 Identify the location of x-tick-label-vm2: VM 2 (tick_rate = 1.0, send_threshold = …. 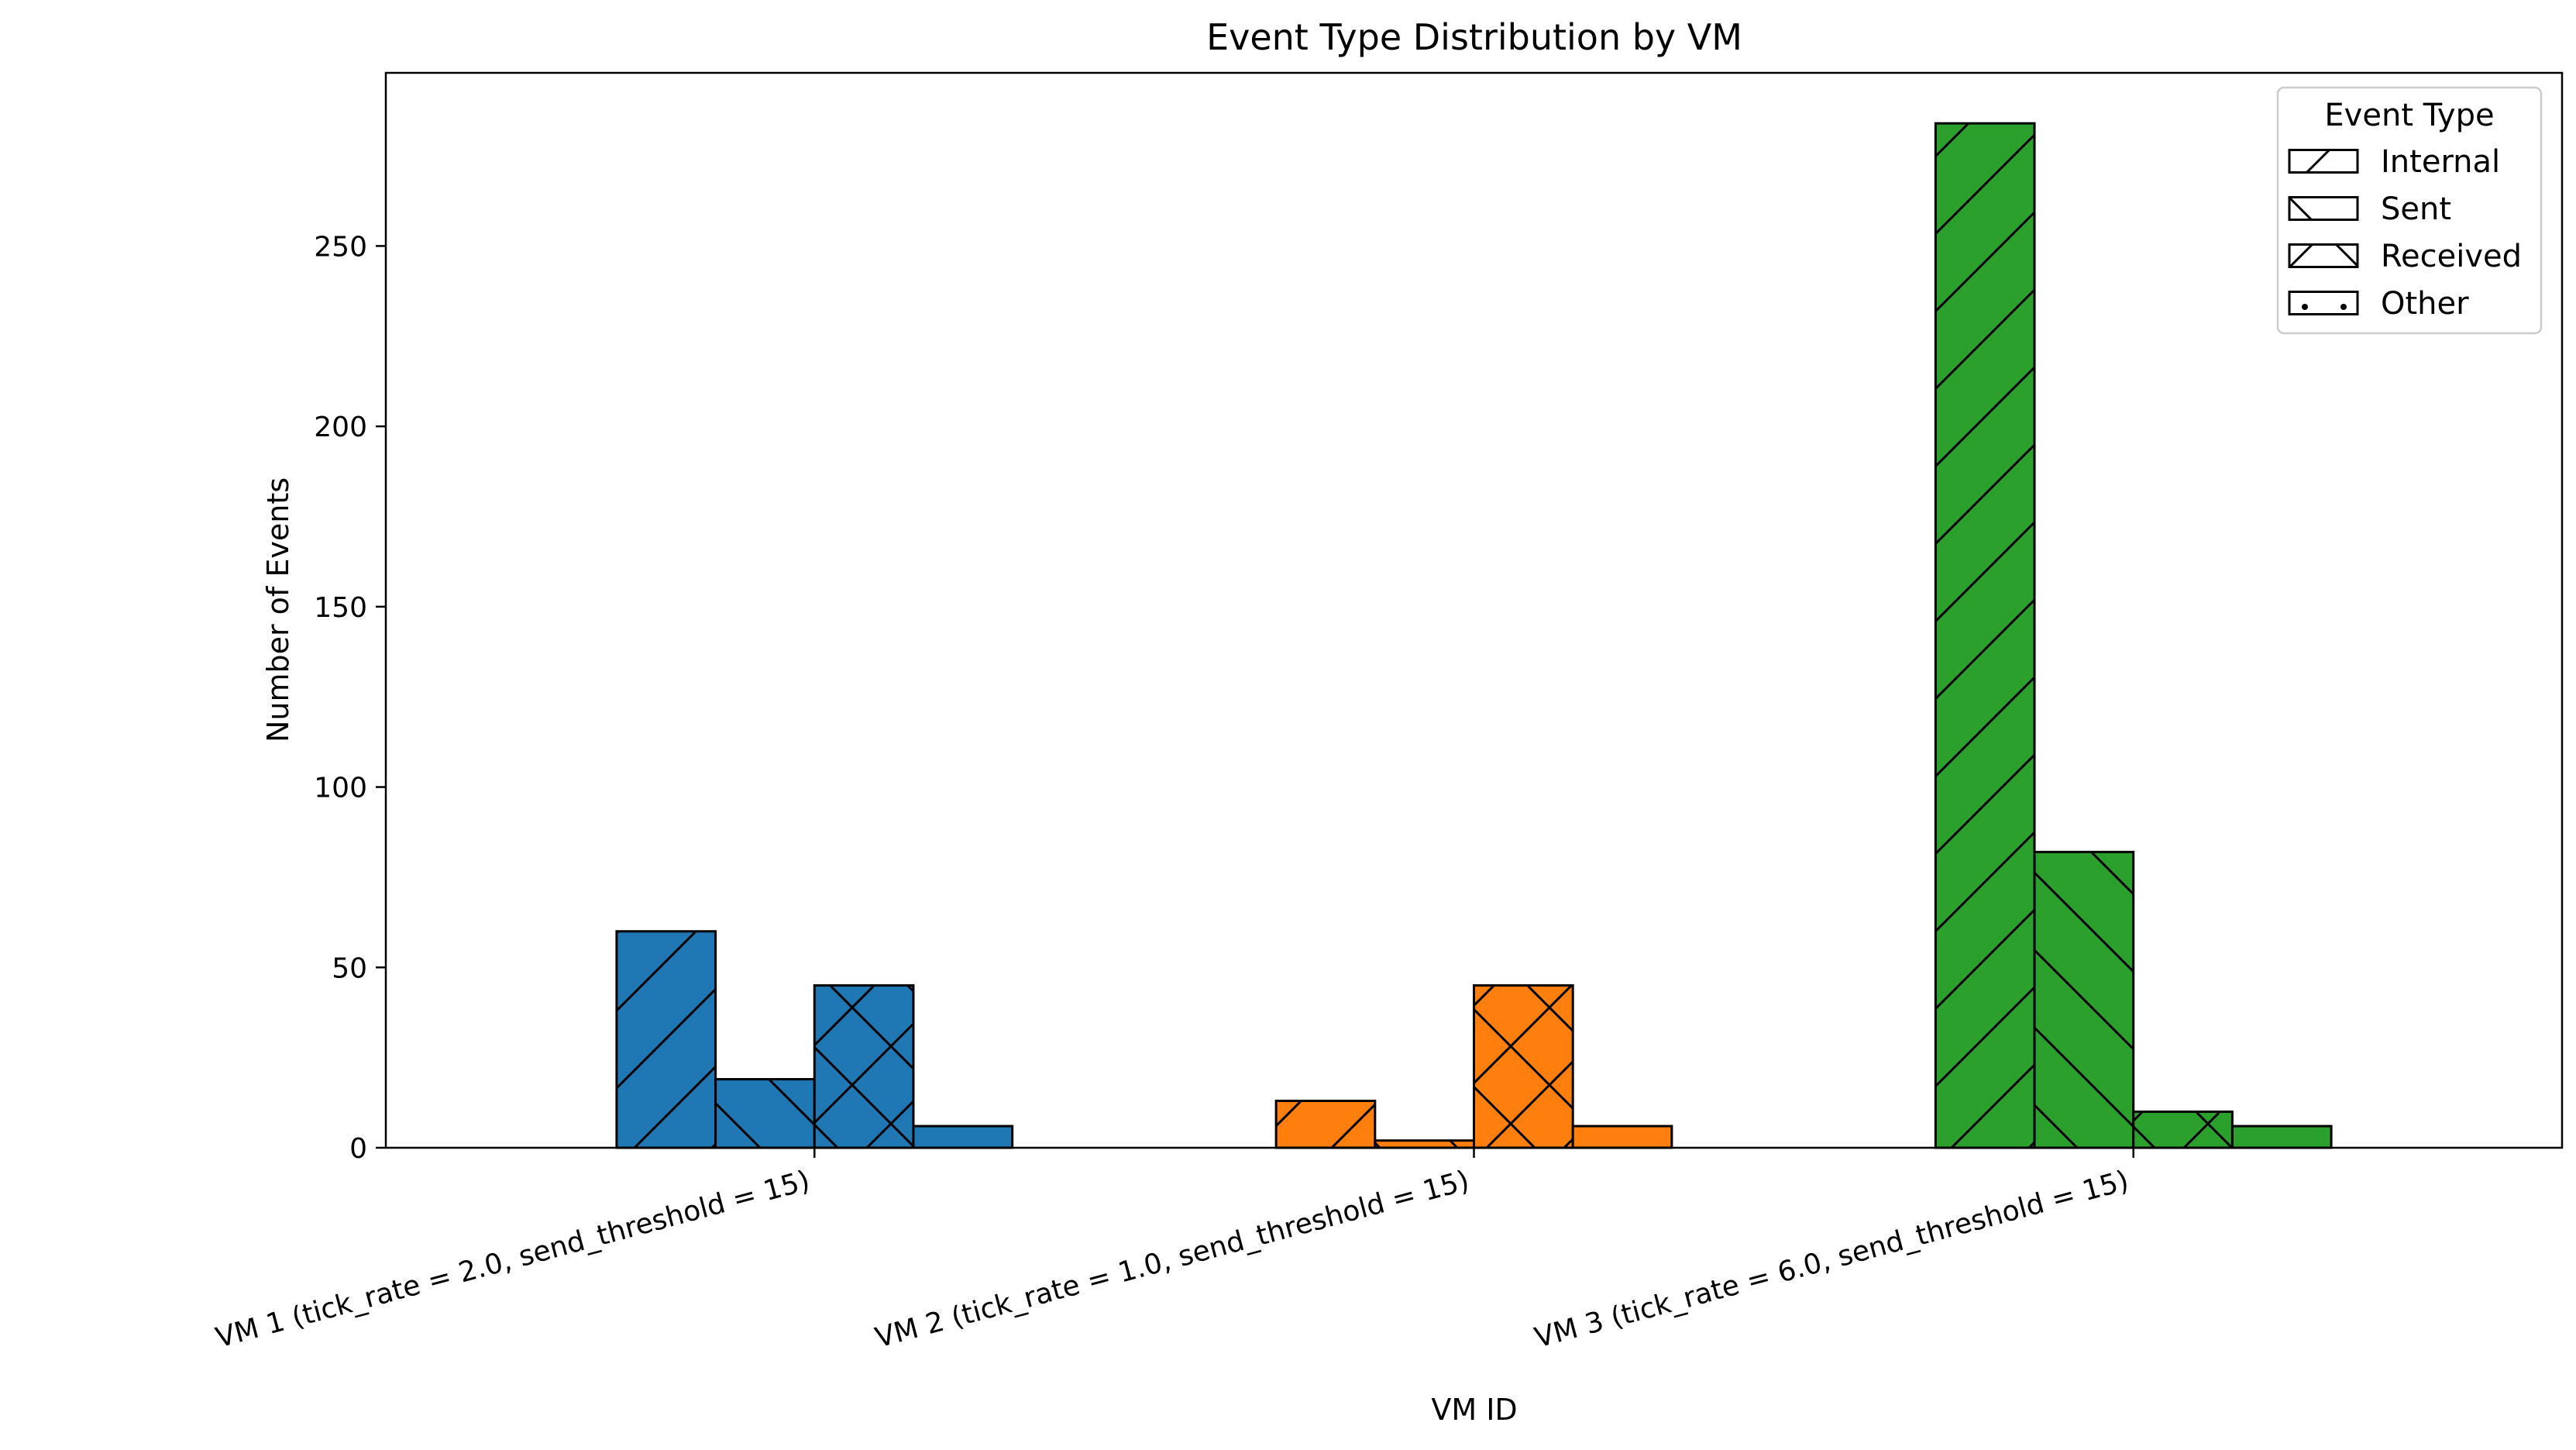
(1172, 1259).